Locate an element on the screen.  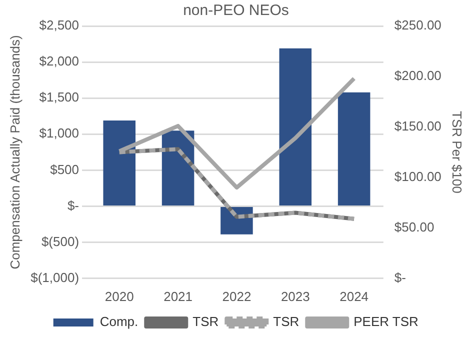
y-tick-label: $(1,000) is located at coordinates (55, 277).